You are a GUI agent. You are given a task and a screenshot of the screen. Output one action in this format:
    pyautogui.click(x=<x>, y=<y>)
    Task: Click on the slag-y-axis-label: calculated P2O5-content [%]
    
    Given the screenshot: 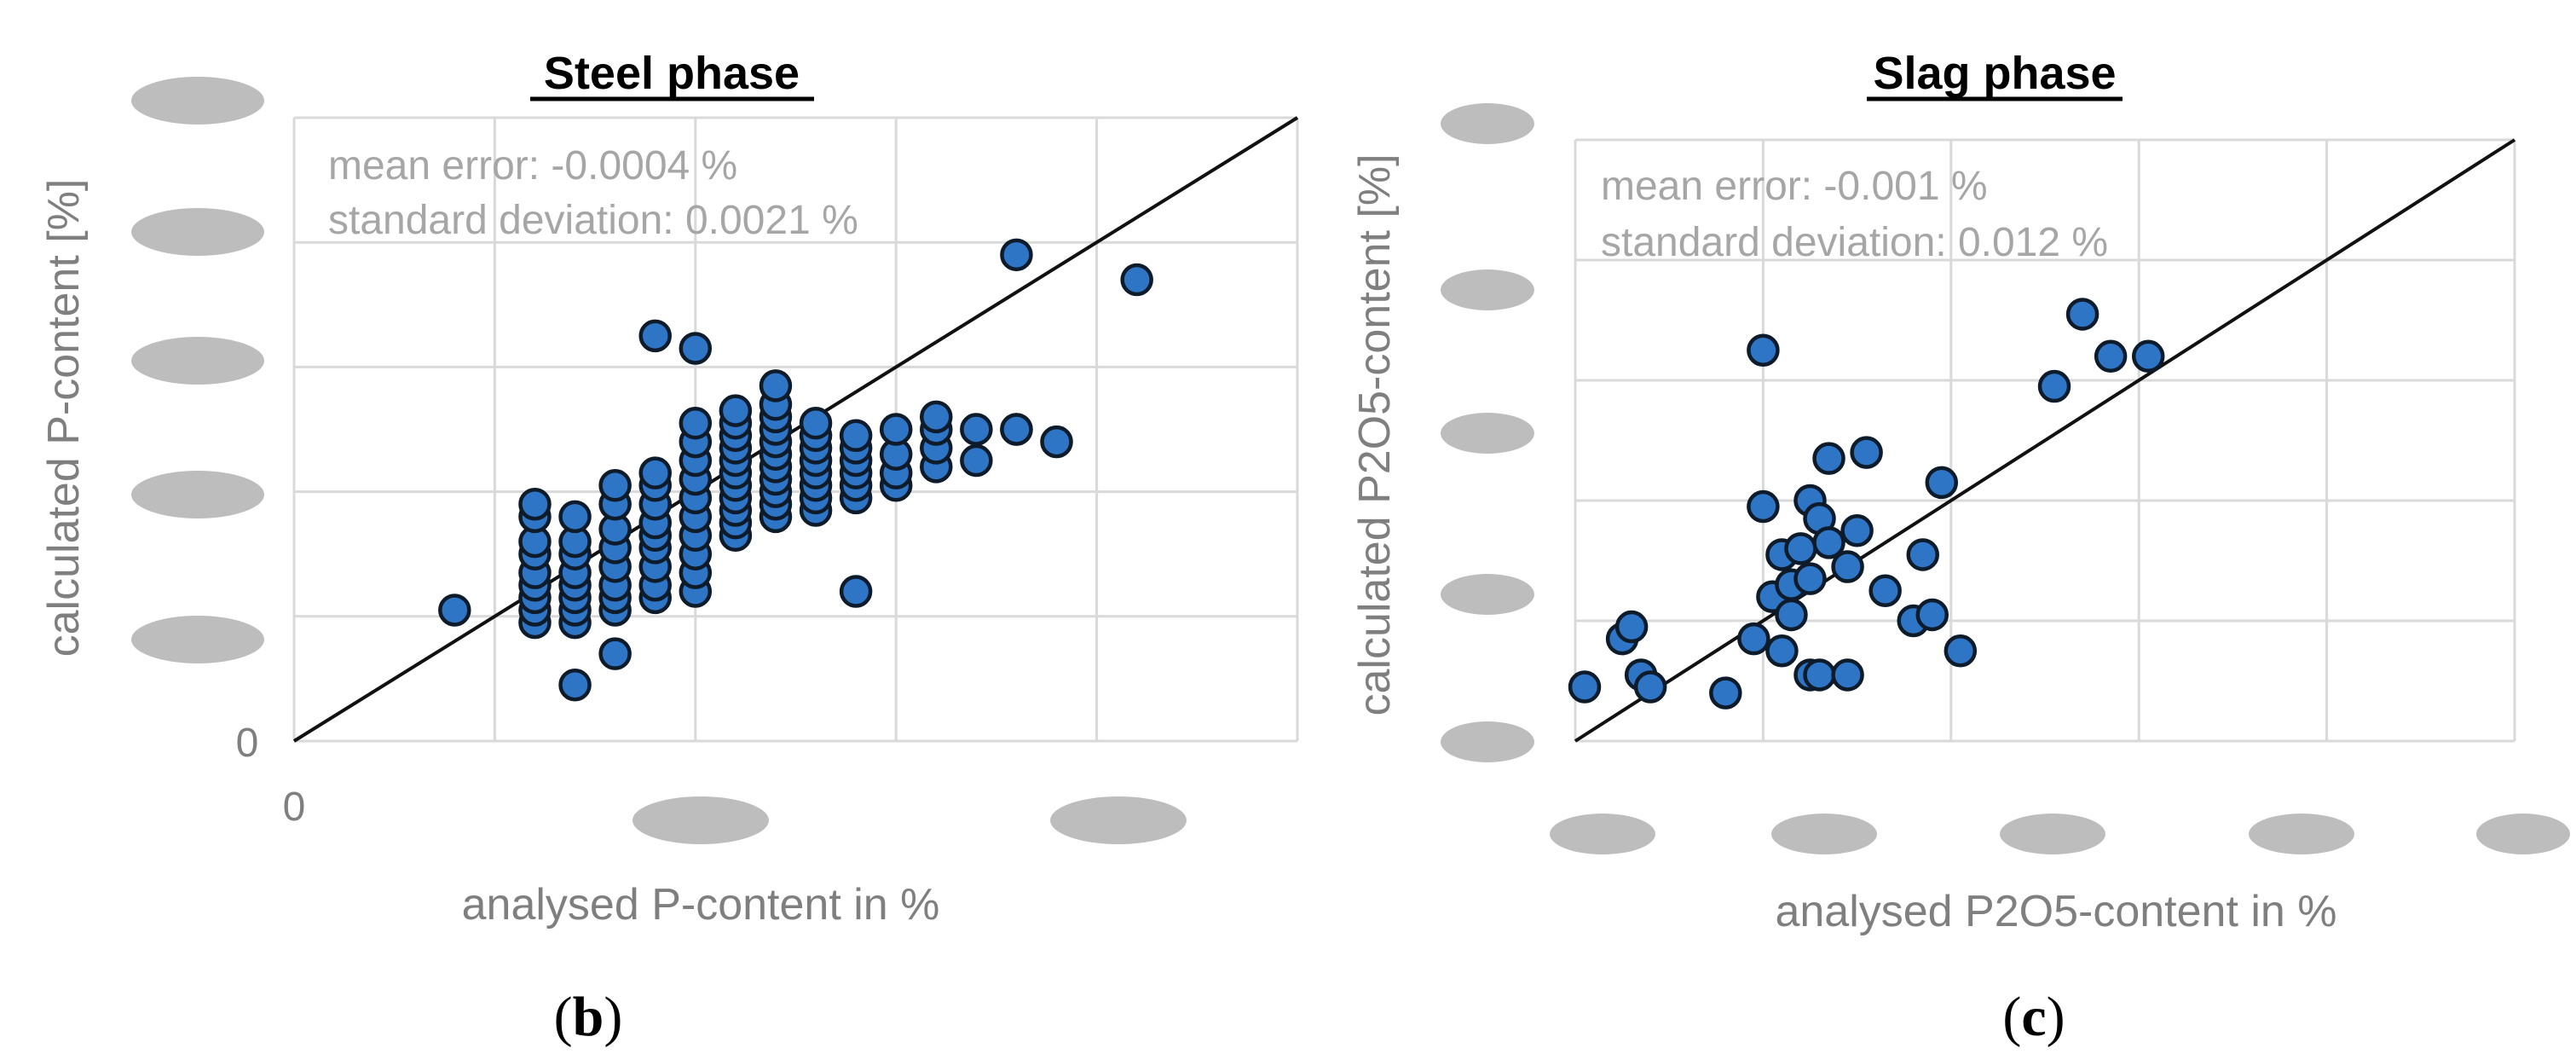 What is the action you would take?
    pyautogui.click(x=1375, y=434)
    